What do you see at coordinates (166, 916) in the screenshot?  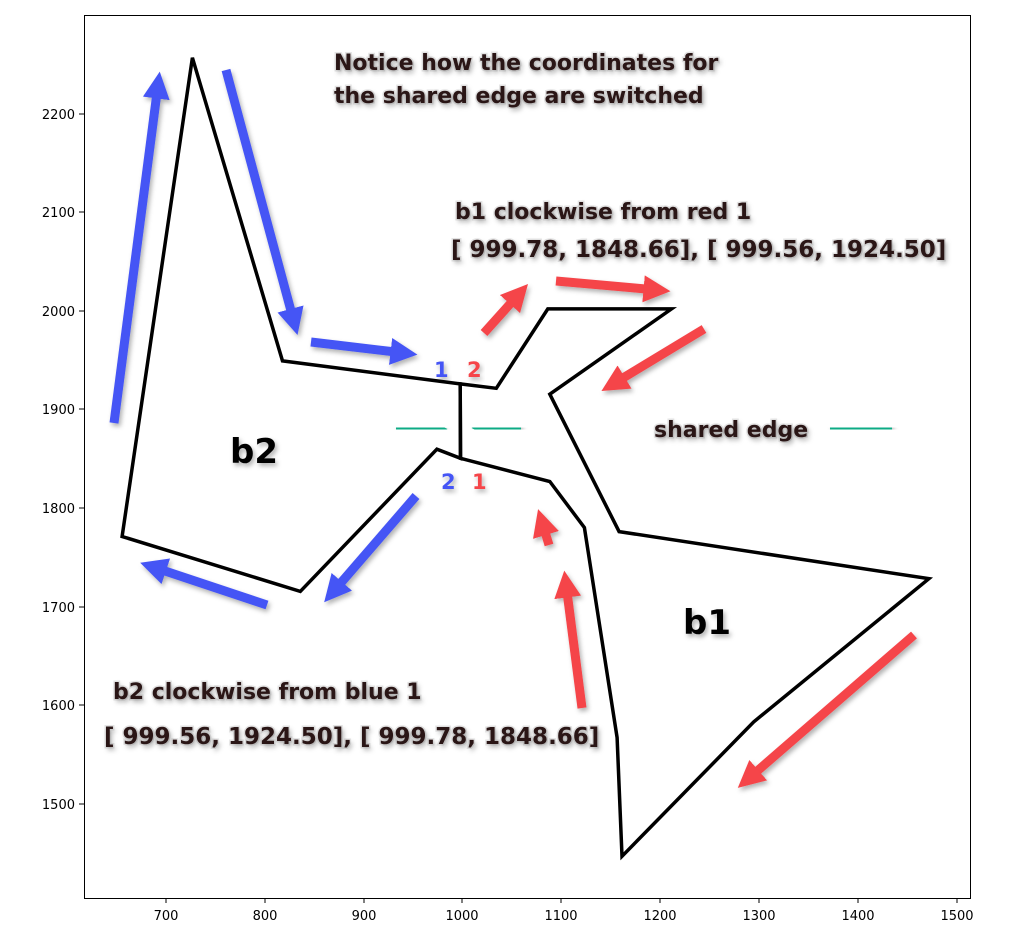 I see `x-tick-label: 700` at bounding box center [166, 916].